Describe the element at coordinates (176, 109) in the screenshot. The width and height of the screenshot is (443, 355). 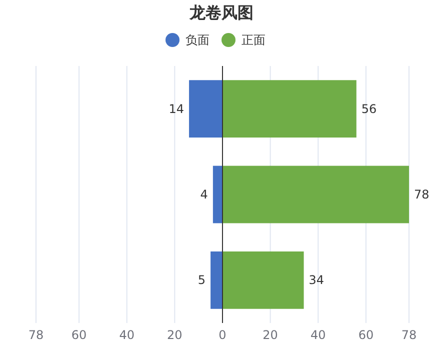
I see `data-label: 14` at that location.